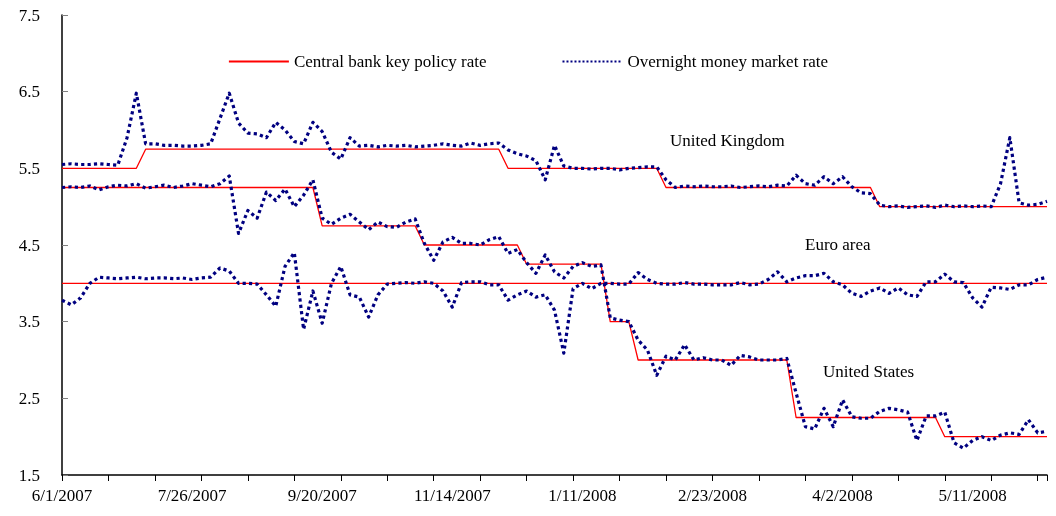  Describe the element at coordinates (869, 371) in the screenshot. I see `annotation: United States` at that location.